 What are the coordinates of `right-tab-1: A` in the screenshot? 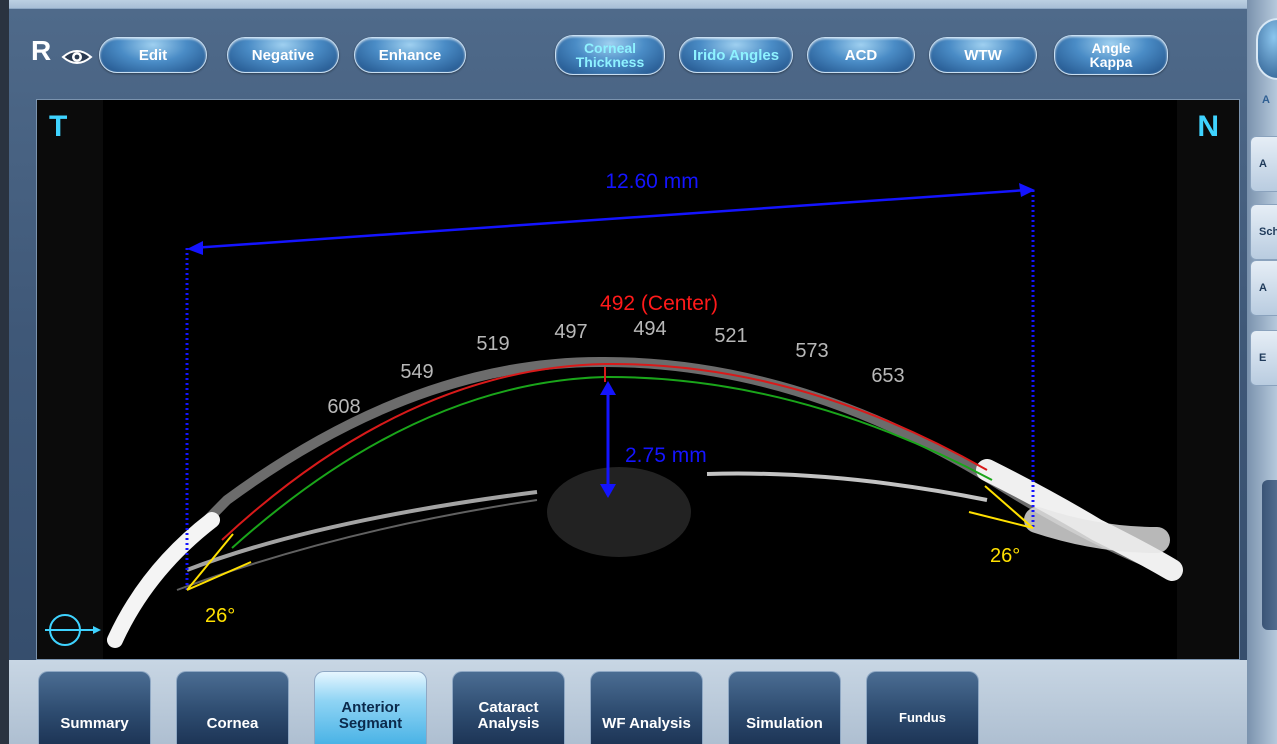 It's located at (1263, 164).